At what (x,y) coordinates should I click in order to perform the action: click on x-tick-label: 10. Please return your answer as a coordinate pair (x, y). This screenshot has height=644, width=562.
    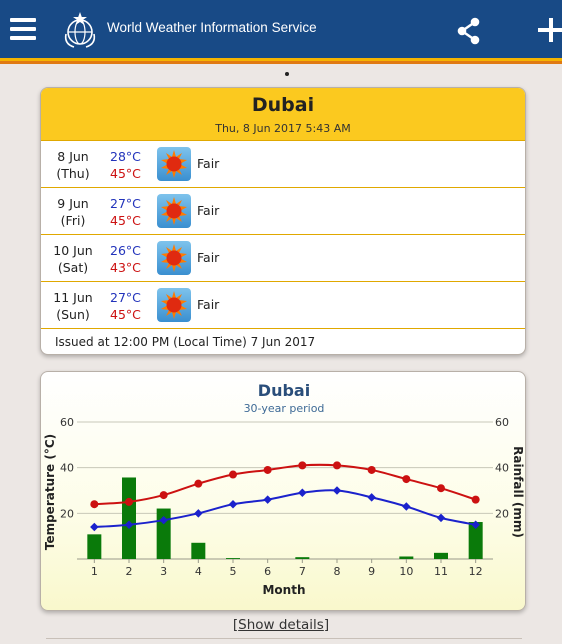
    Looking at the image, I should click on (406, 571).